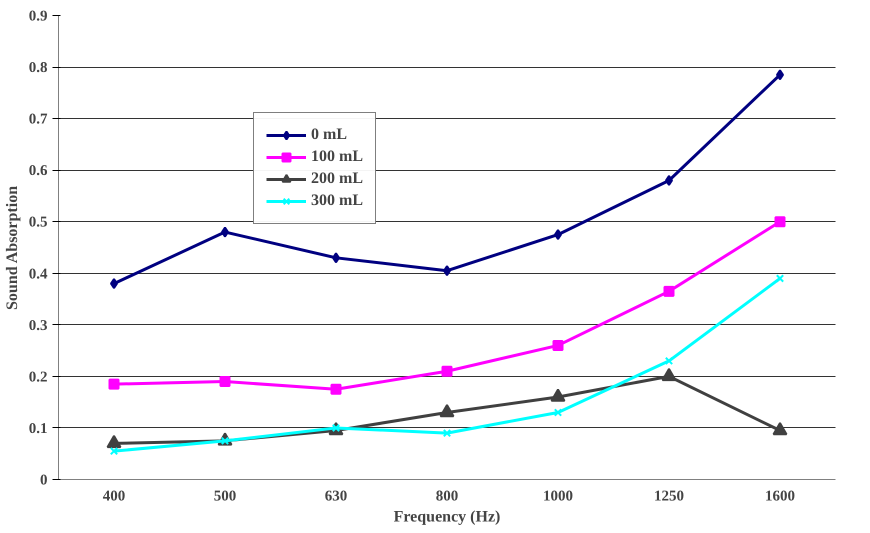  I want to click on y-tick-label: 0.4, so click(38, 274).